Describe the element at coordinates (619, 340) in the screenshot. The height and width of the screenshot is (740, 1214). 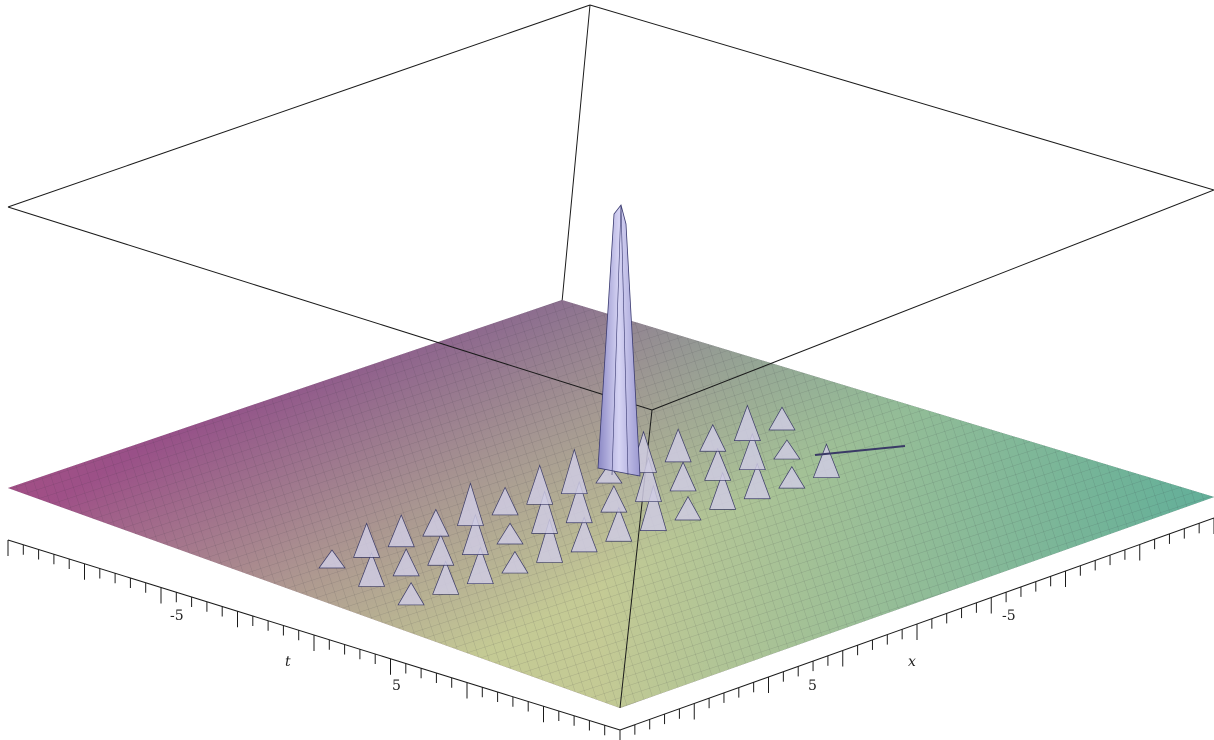
I see `main-peak` at that location.